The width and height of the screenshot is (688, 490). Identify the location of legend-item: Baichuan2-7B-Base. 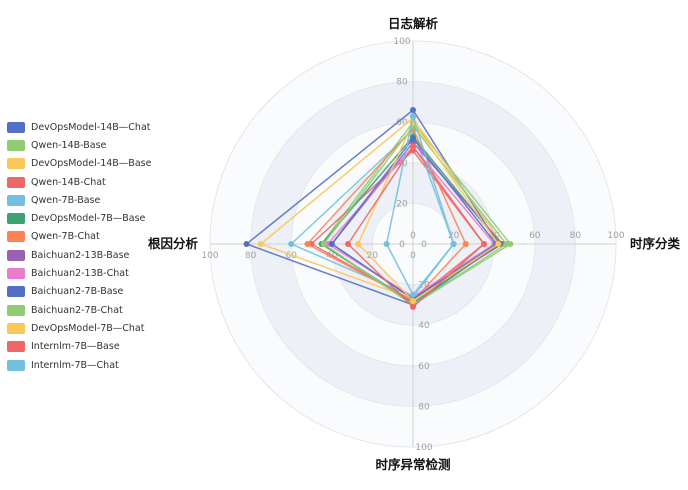
(79, 292).